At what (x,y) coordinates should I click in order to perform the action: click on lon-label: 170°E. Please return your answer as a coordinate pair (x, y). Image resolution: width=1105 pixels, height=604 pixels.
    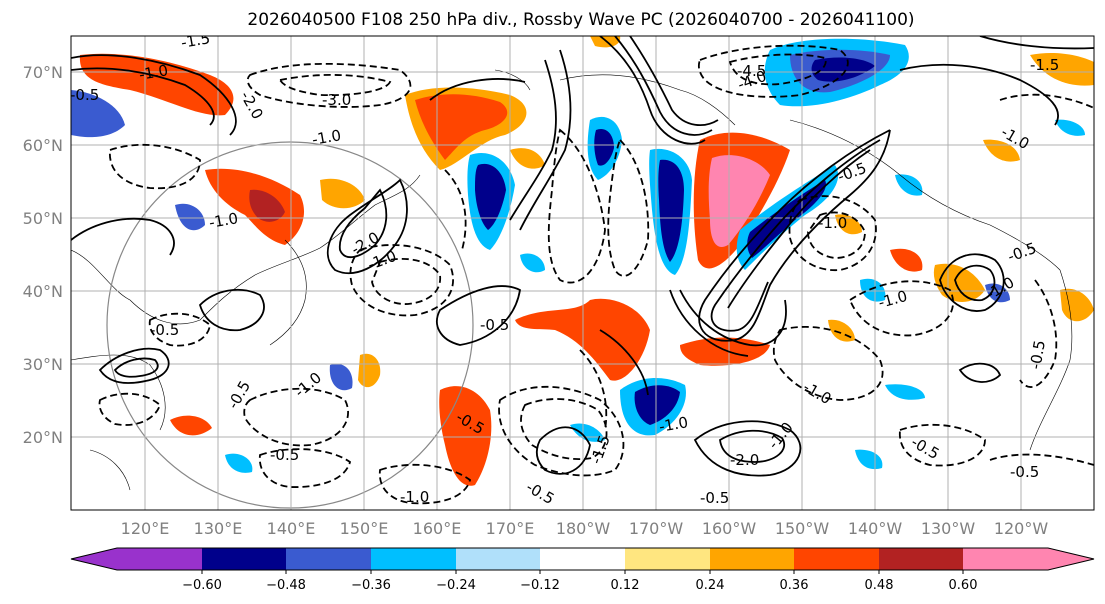
    Looking at the image, I should click on (510, 528).